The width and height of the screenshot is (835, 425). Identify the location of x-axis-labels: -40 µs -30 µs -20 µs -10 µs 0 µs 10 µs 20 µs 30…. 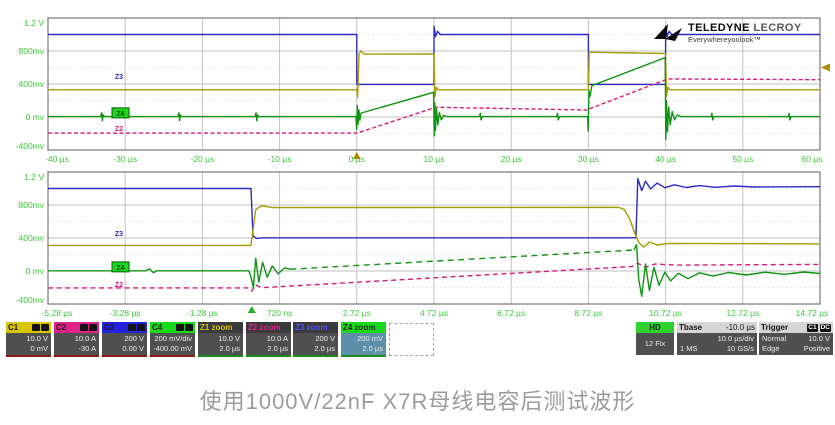
(433, 159).